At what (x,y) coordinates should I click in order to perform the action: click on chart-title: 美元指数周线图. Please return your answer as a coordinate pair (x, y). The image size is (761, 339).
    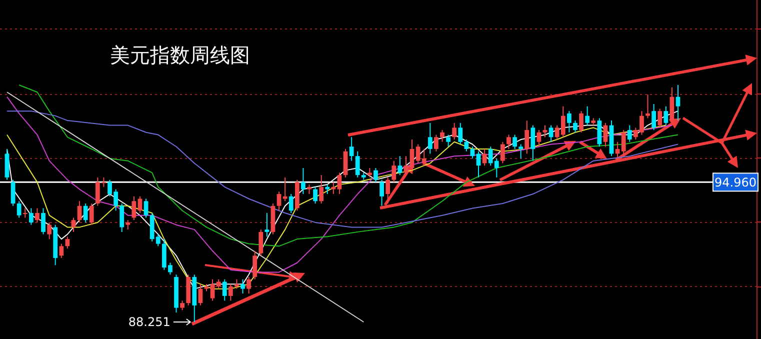
    Looking at the image, I should click on (180, 55).